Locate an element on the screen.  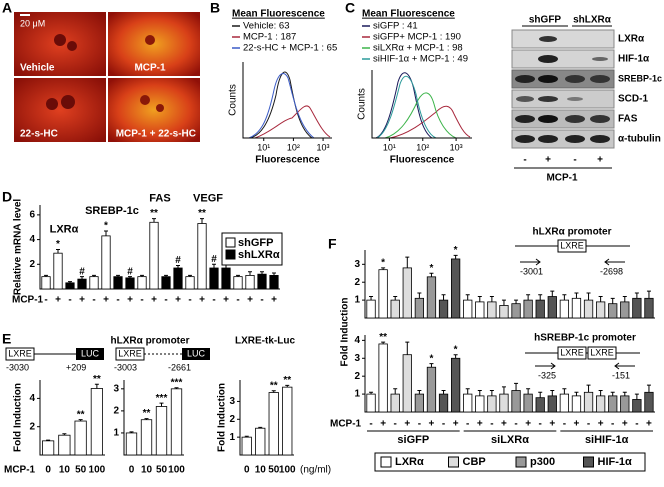
nucleolus is located at coordinates (68, 102).